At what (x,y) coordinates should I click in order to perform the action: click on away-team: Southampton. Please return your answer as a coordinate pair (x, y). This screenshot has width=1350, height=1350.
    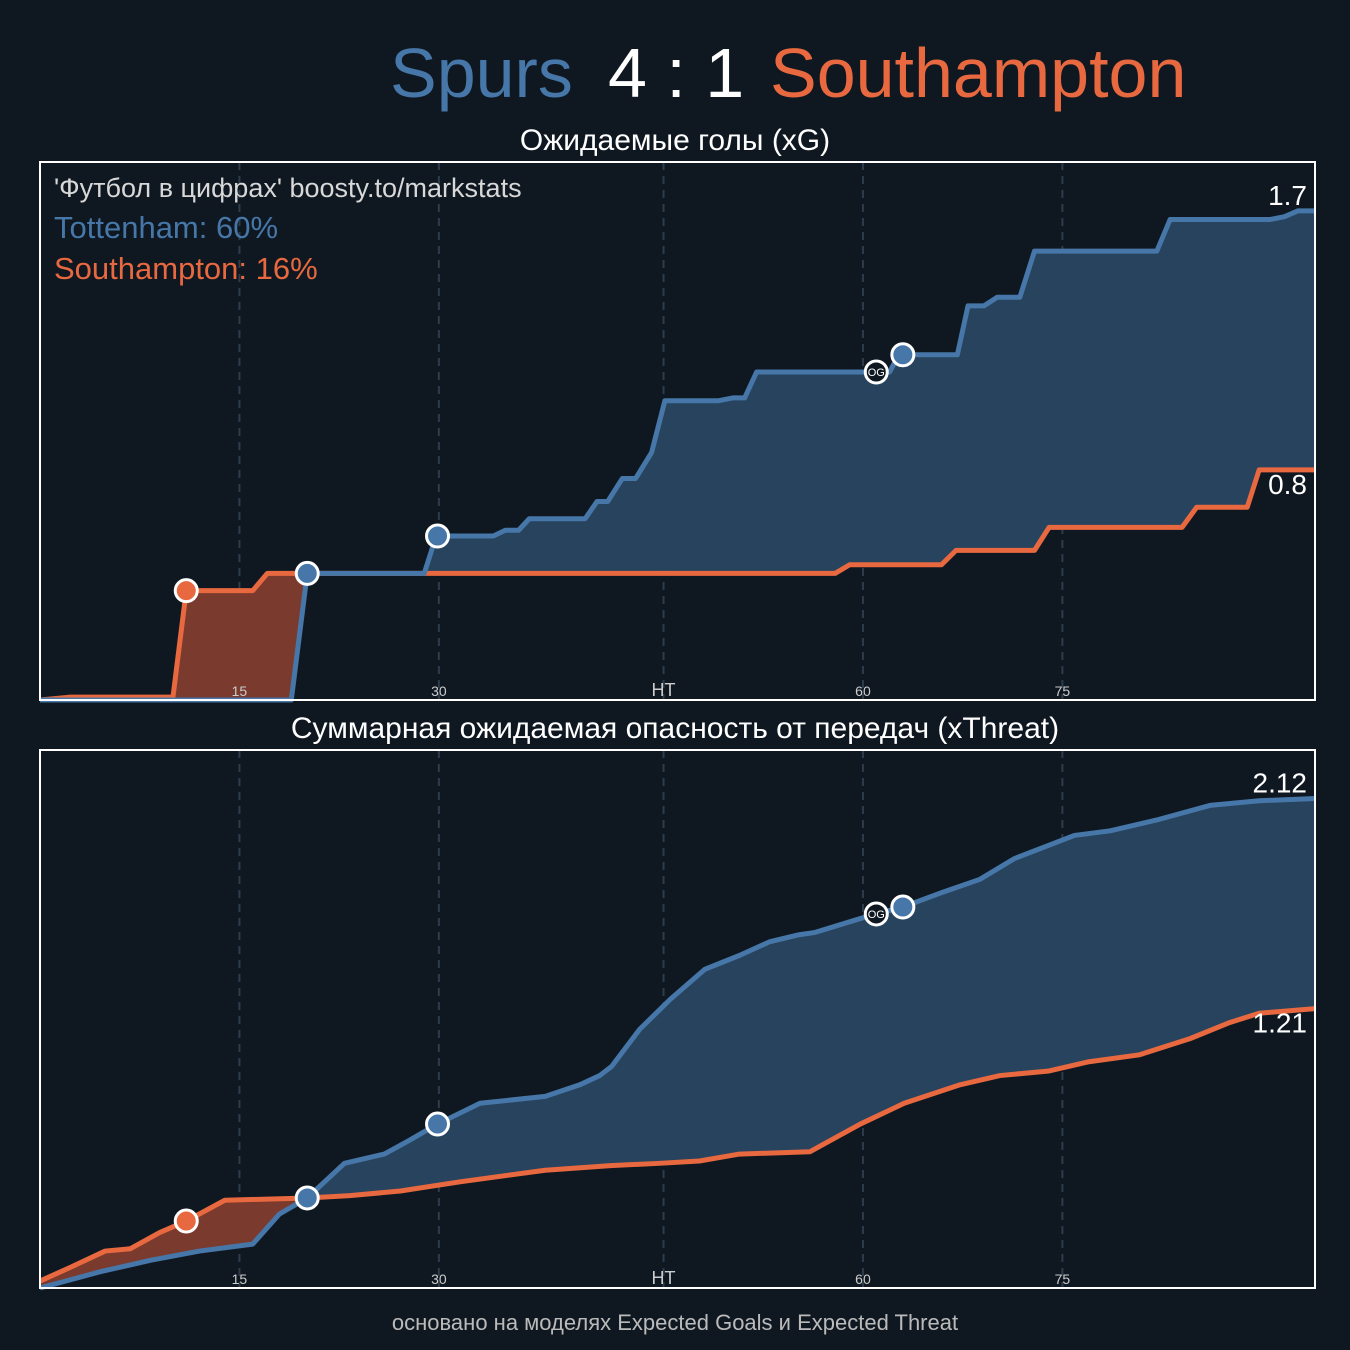
    Looking at the image, I should click on (978, 73).